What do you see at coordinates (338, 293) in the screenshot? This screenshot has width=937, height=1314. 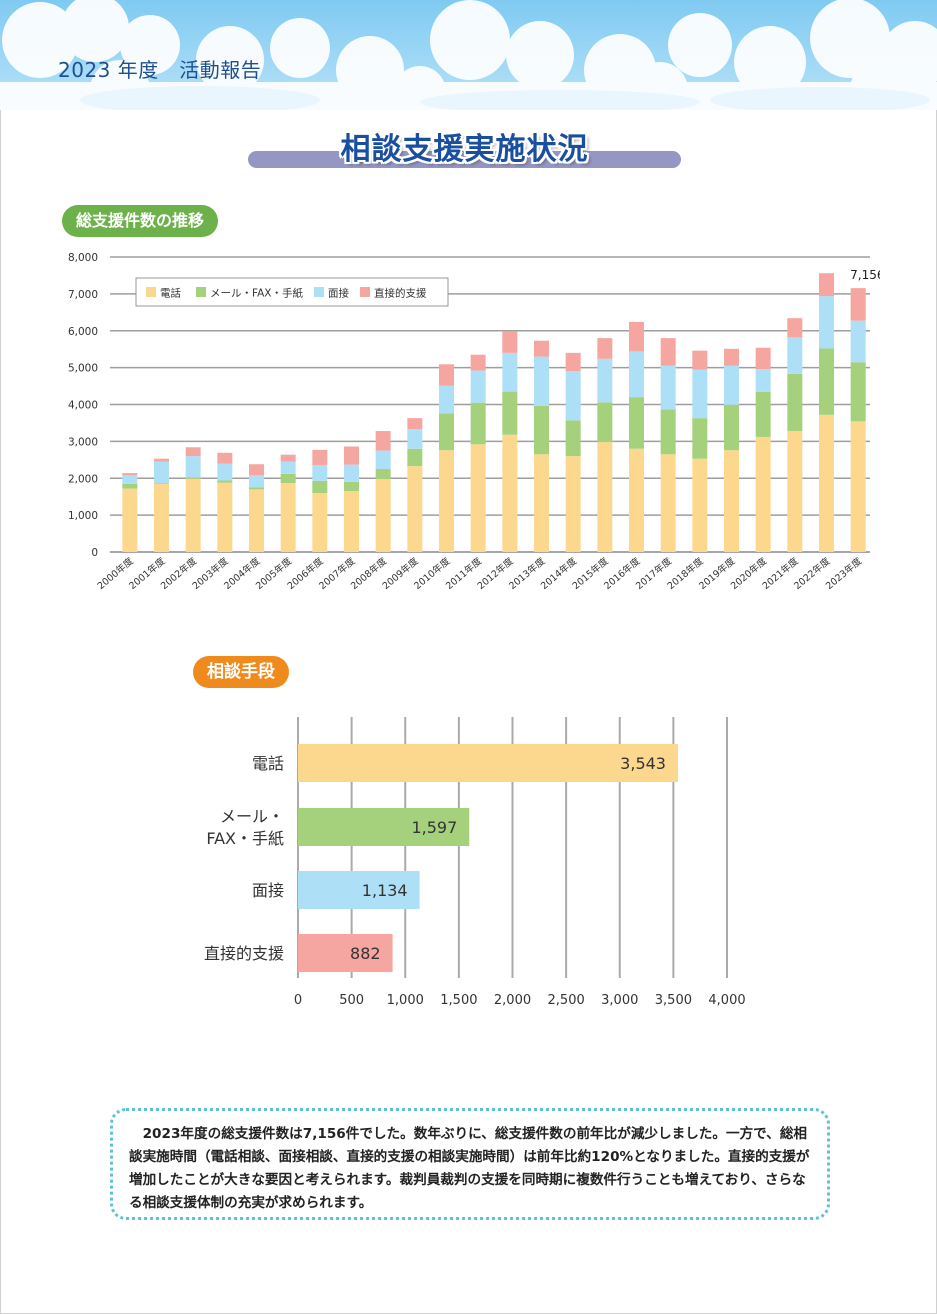 I see `legend-label: 面接` at bounding box center [338, 293].